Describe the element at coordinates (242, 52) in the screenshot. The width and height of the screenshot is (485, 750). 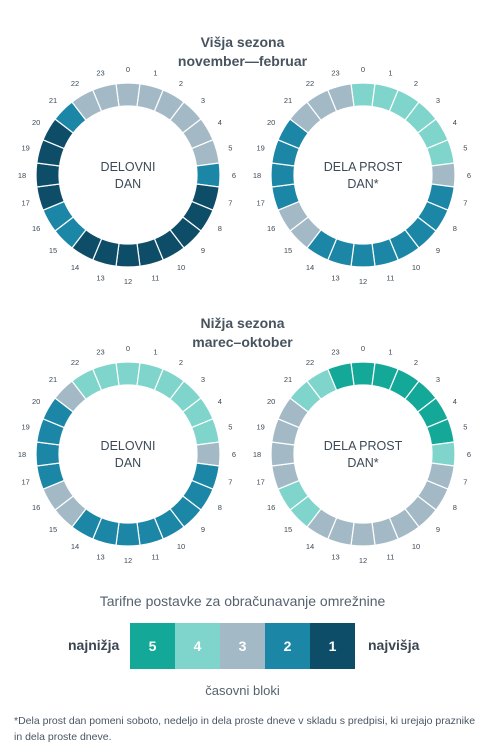
I see `season-high-title: Višja sezona november—februar` at that location.